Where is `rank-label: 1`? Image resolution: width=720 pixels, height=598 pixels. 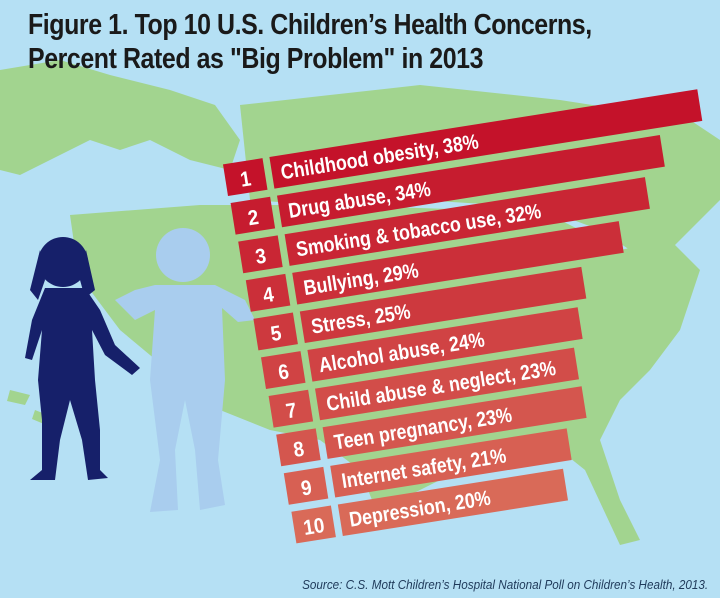
rank-label: 1 is located at coordinates (246, 179).